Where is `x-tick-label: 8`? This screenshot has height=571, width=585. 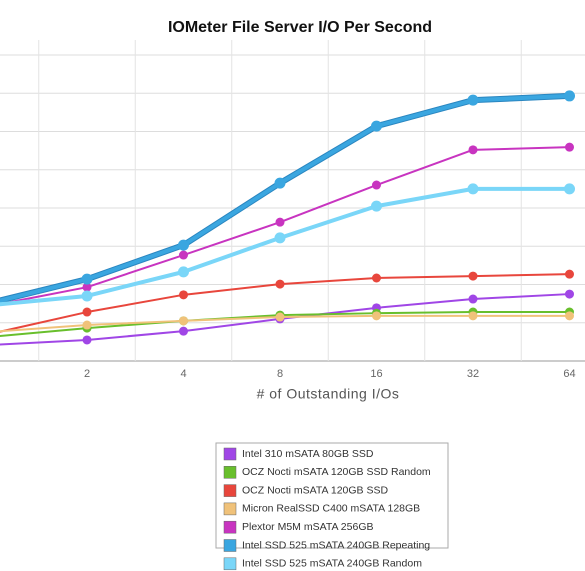 x-tick-label: 8 is located at coordinates (280, 374).